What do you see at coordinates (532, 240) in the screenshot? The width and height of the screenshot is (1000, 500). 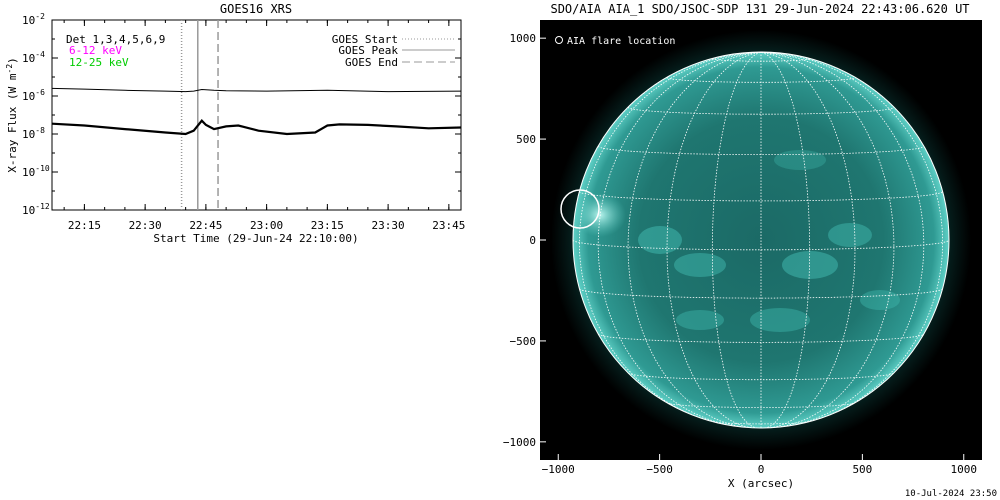 I see `aia-y-tick-label: 0` at bounding box center [532, 240].